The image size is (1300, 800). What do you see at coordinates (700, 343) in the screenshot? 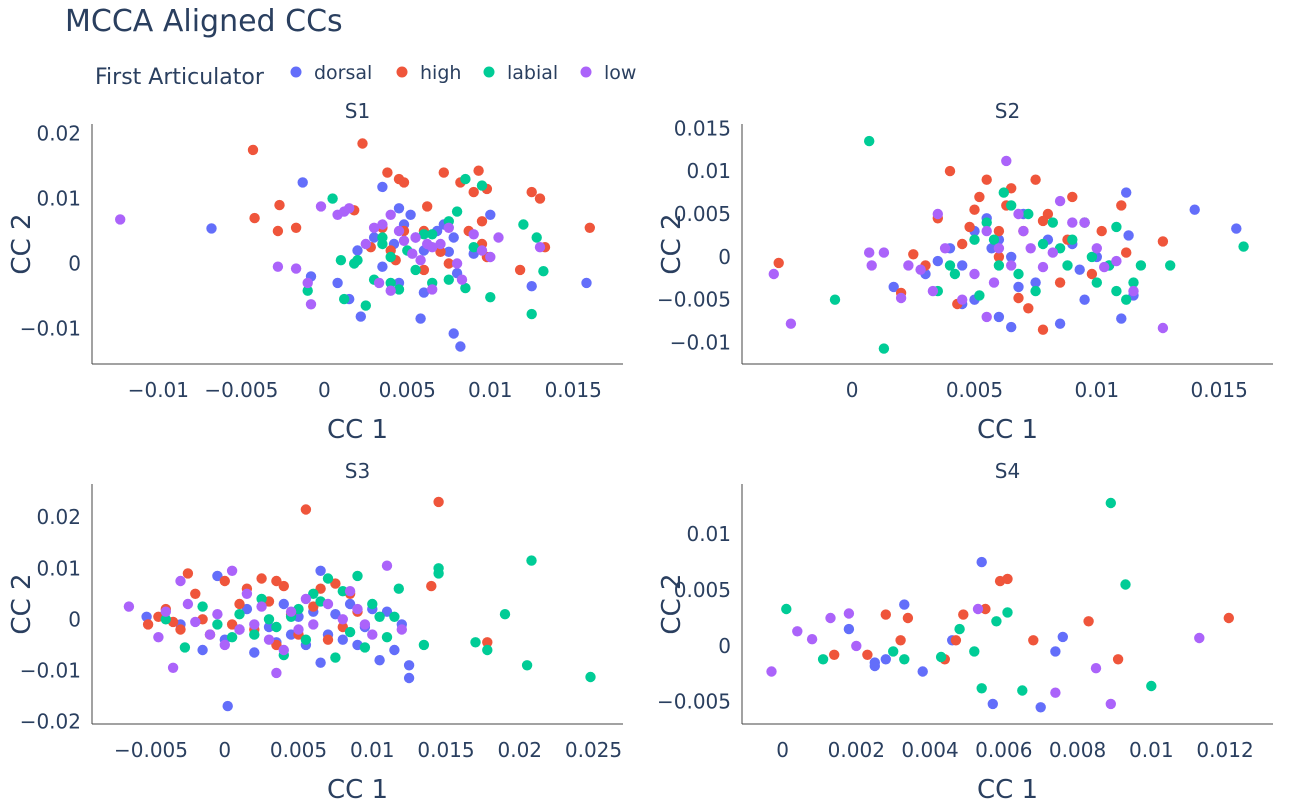
I see `y-tick-label: −0.01` at bounding box center [700, 343].